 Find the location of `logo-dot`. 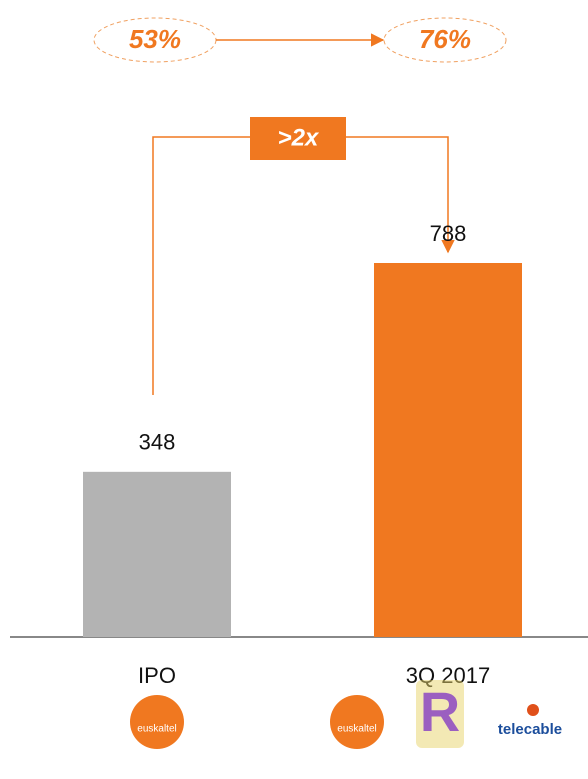

logo-dot is located at coordinates (533, 710).